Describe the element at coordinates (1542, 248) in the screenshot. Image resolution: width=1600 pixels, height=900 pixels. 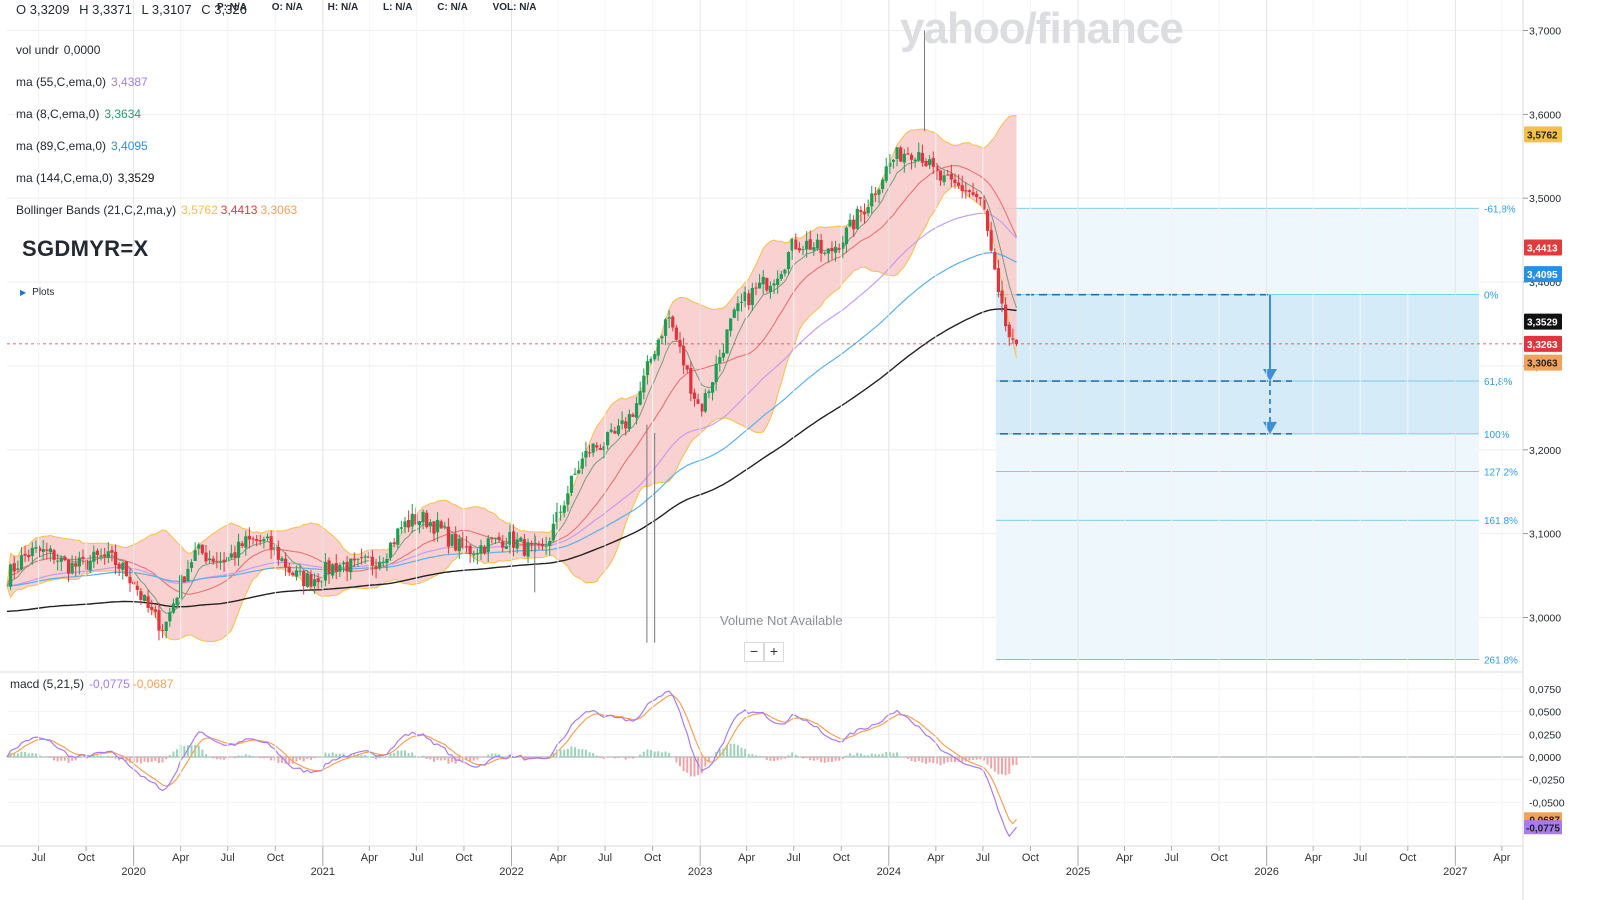
I see `axis-badge-label: 3,4413` at that location.